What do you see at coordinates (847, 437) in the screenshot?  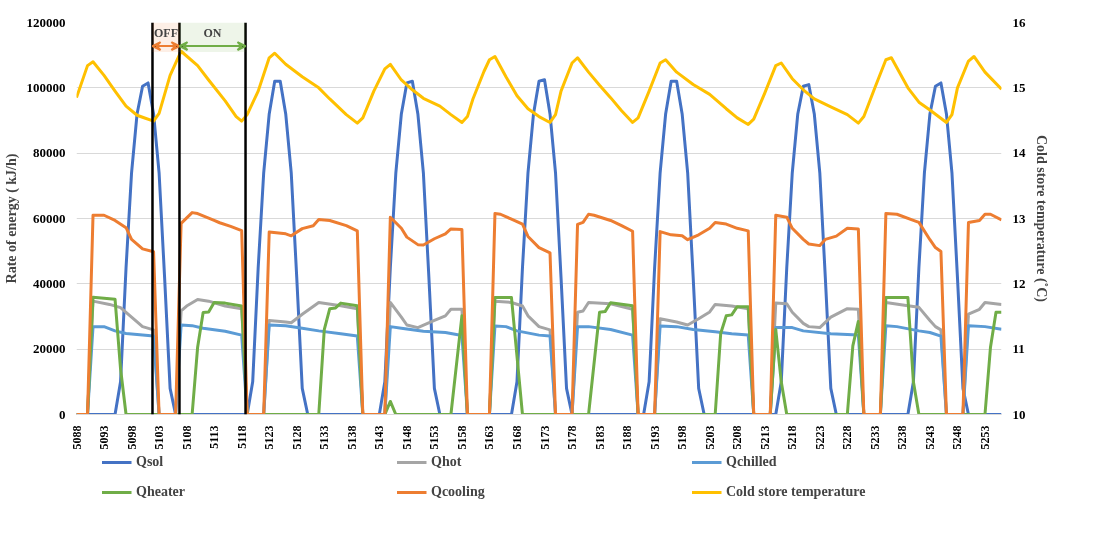 I see `x-tick-label: 5228` at bounding box center [847, 437].